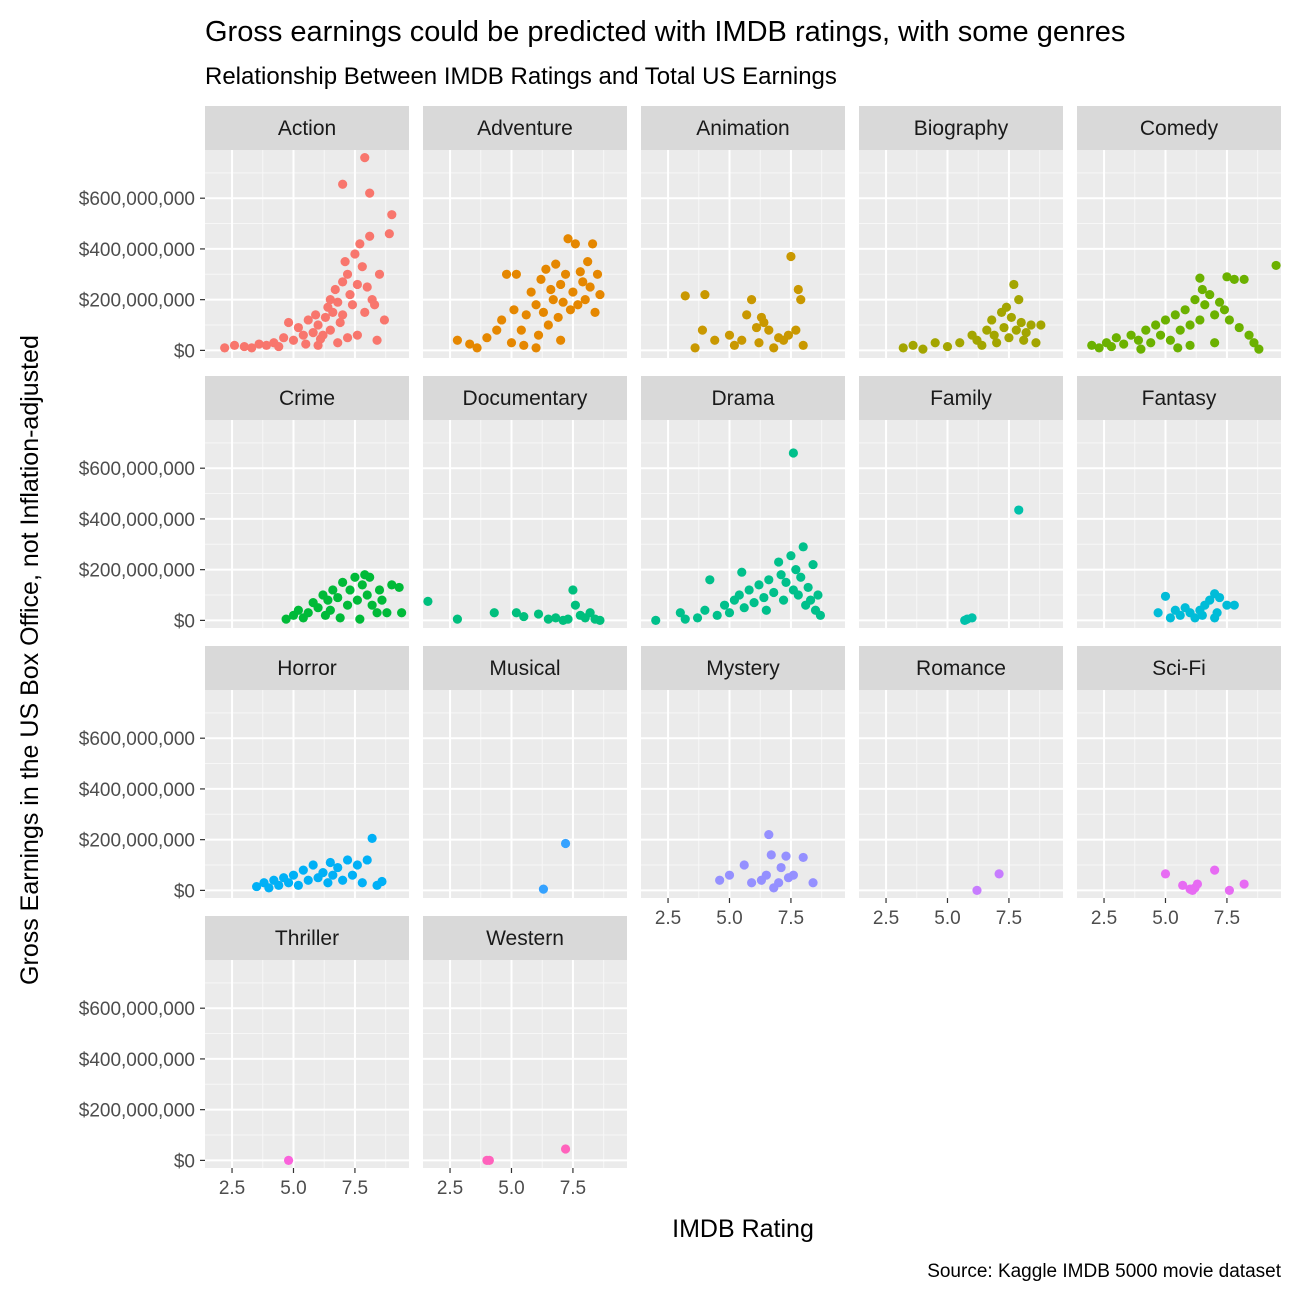 This screenshot has height=1296, width=1296. Describe the element at coordinates (1179, 668) in the screenshot. I see `facet-label: Sci-Fi` at that location.